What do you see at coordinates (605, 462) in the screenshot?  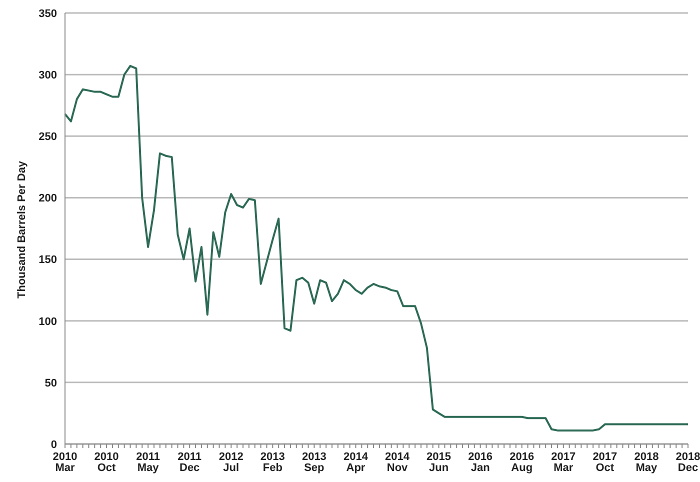 I see `x-tick-label: 2017 Oct` at bounding box center [605, 462].